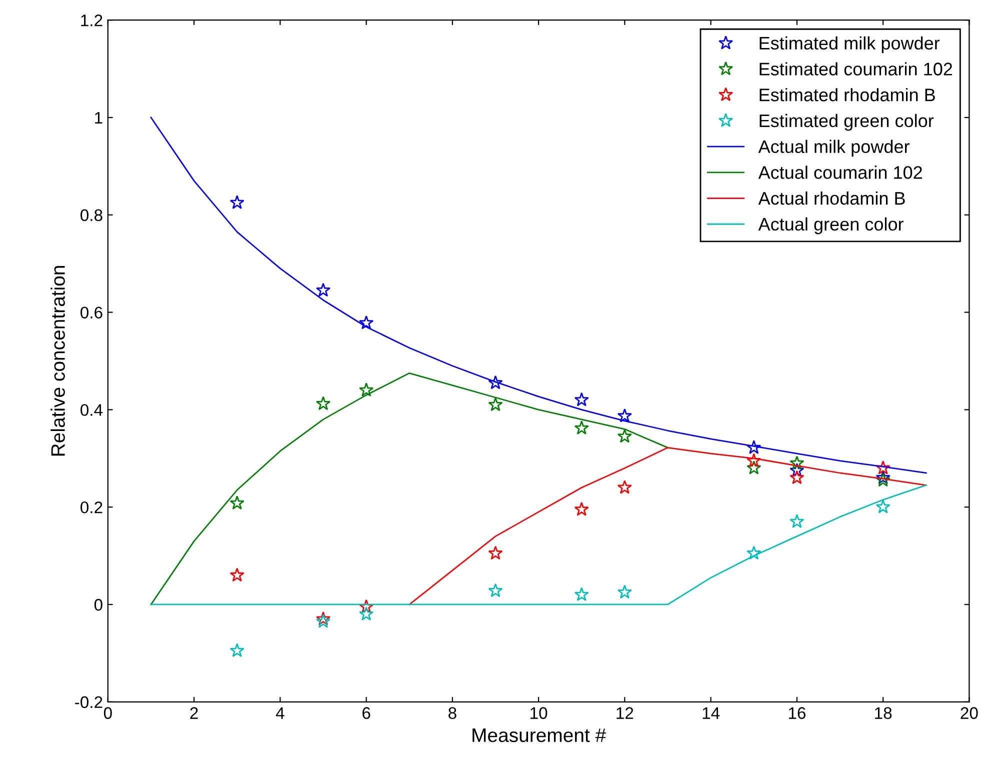 The width and height of the screenshot is (990, 773). What do you see at coordinates (91, 312) in the screenshot?
I see `y-tick-label: 0.6` at bounding box center [91, 312].